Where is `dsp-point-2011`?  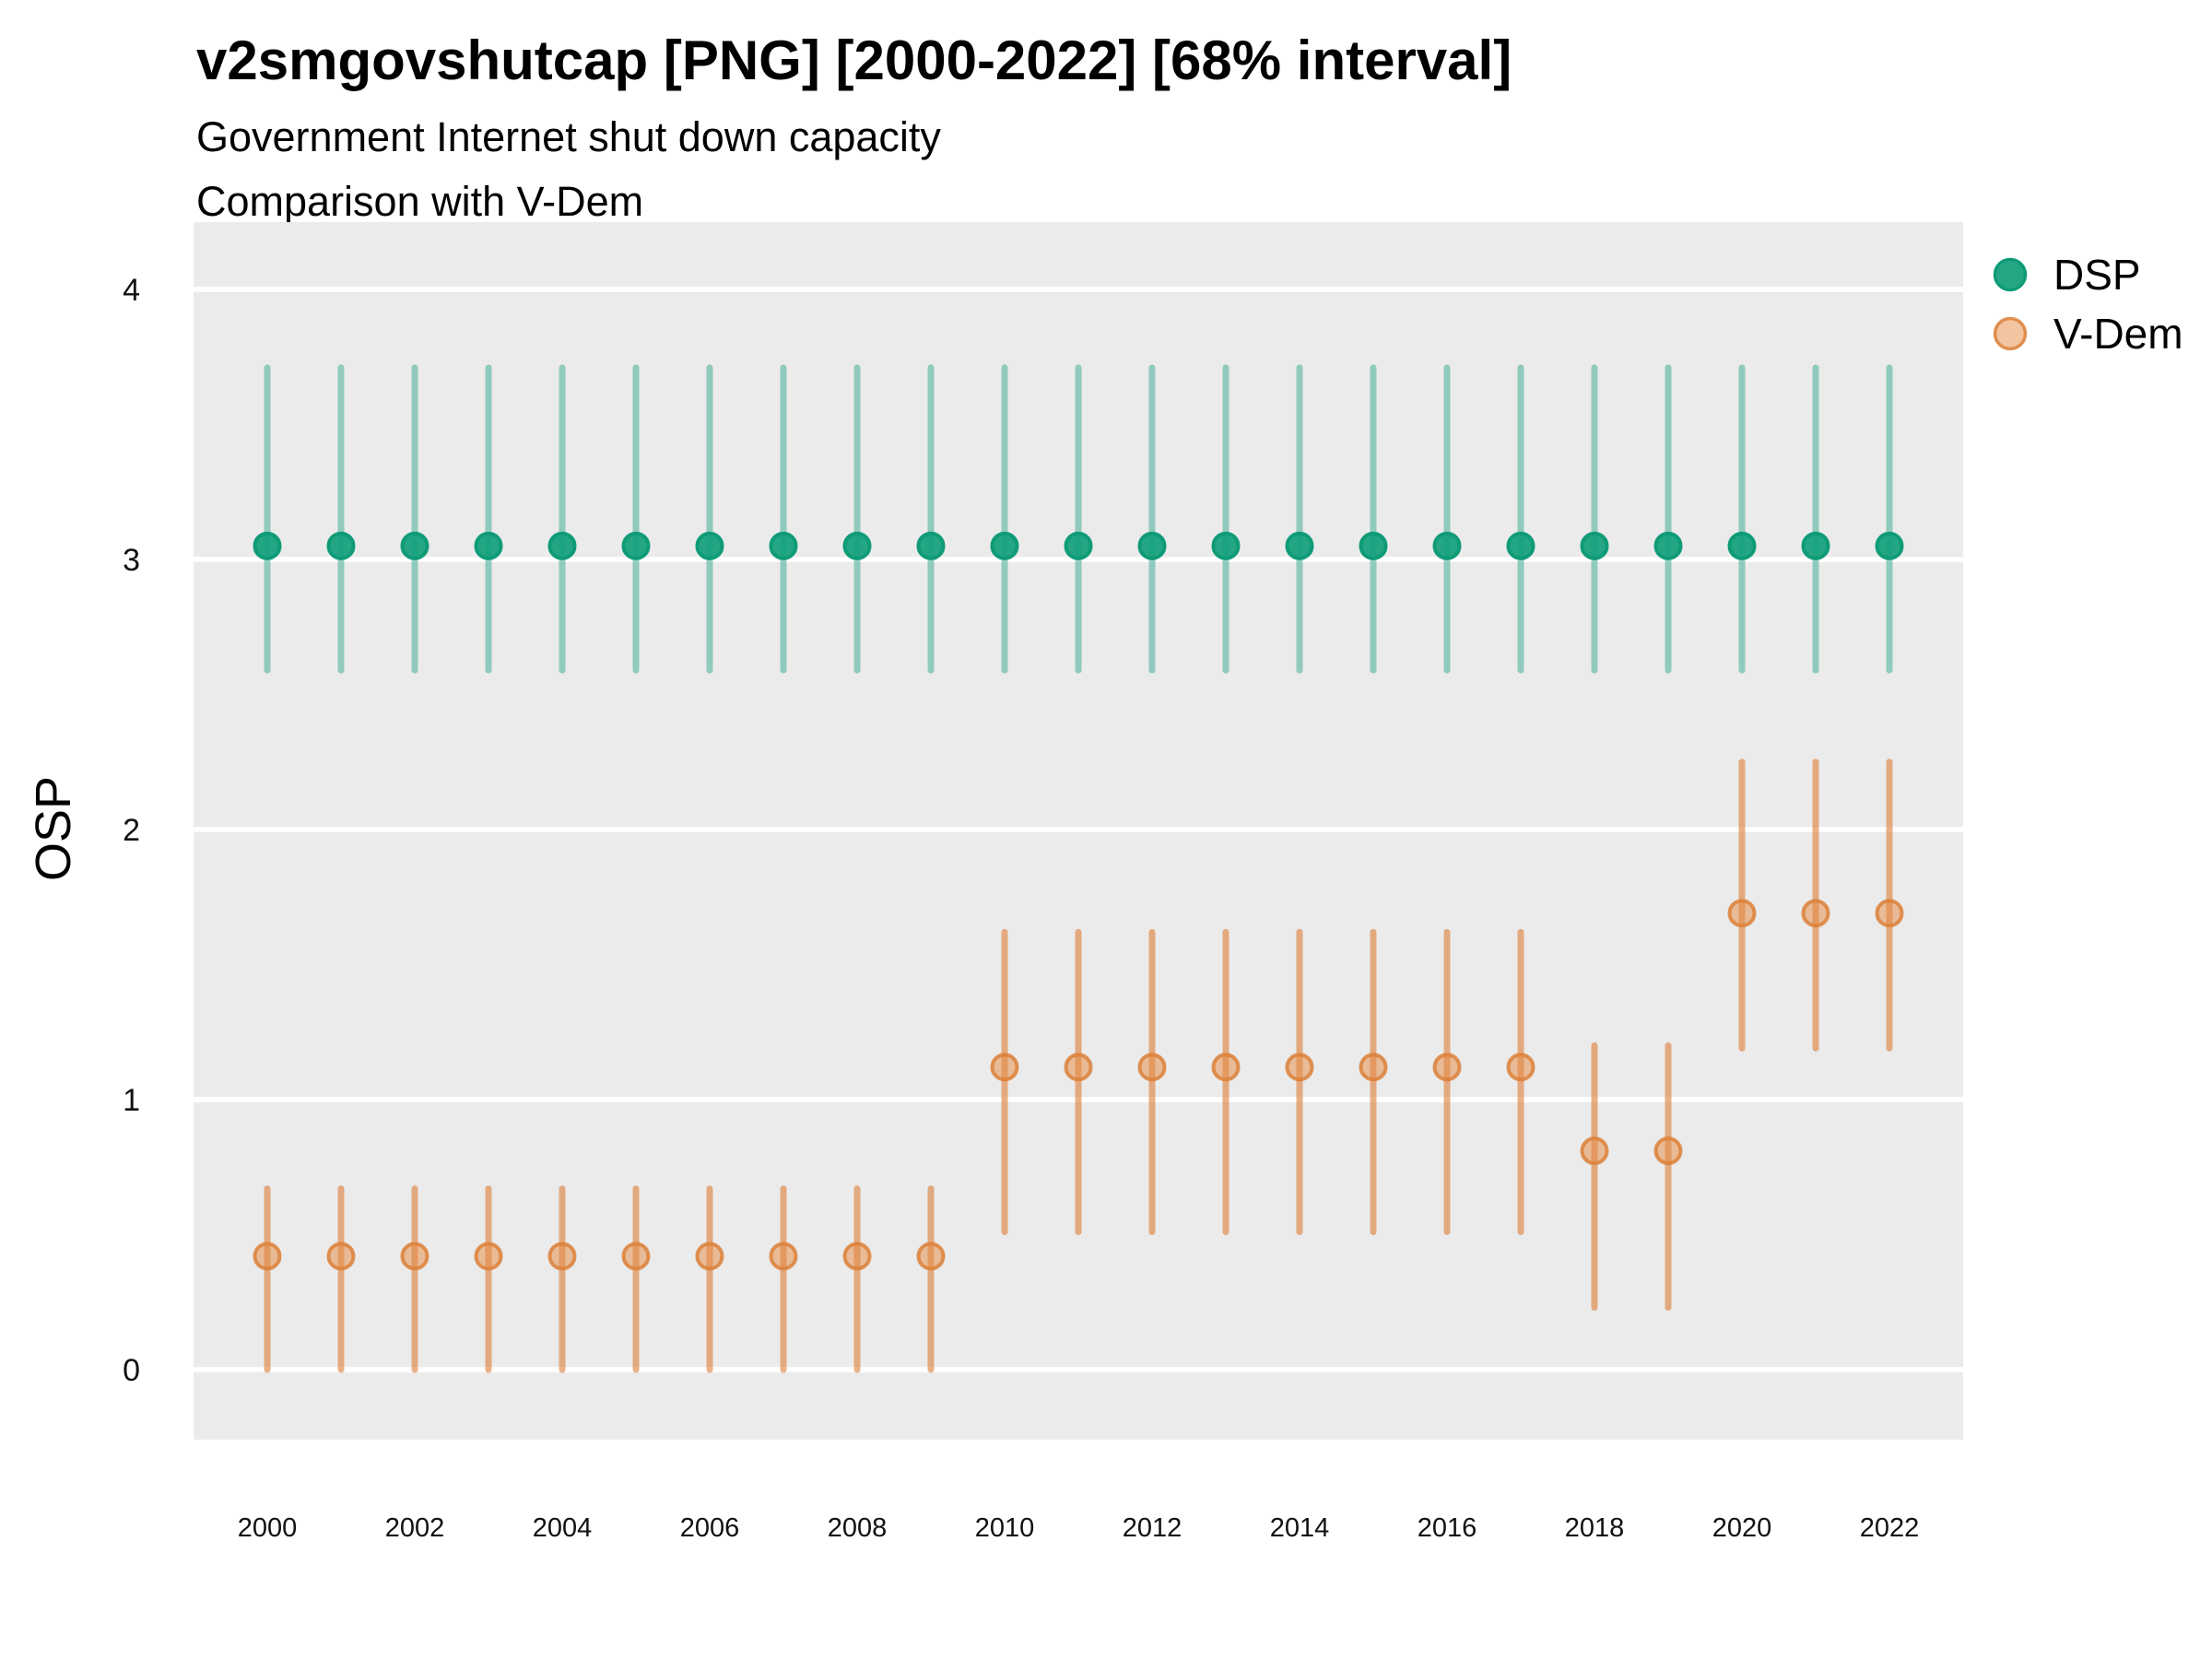 dsp-point-2011 is located at coordinates (1078, 545).